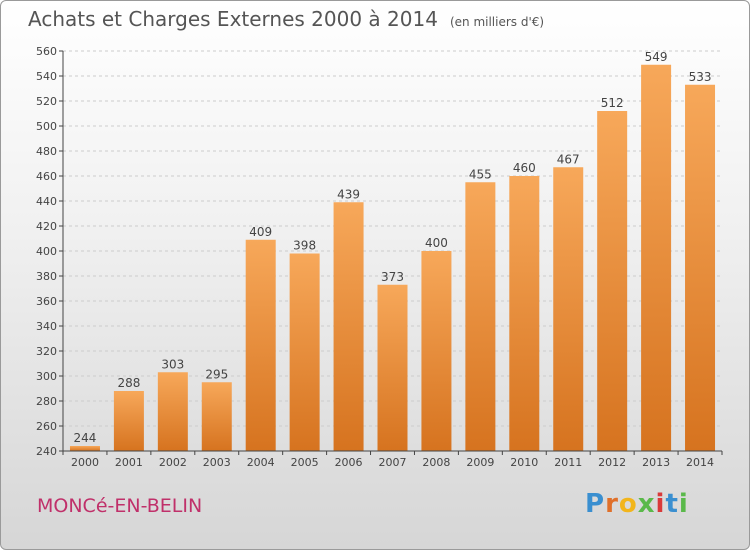  I want to click on y-tick-label: 240, so click(46, 451).